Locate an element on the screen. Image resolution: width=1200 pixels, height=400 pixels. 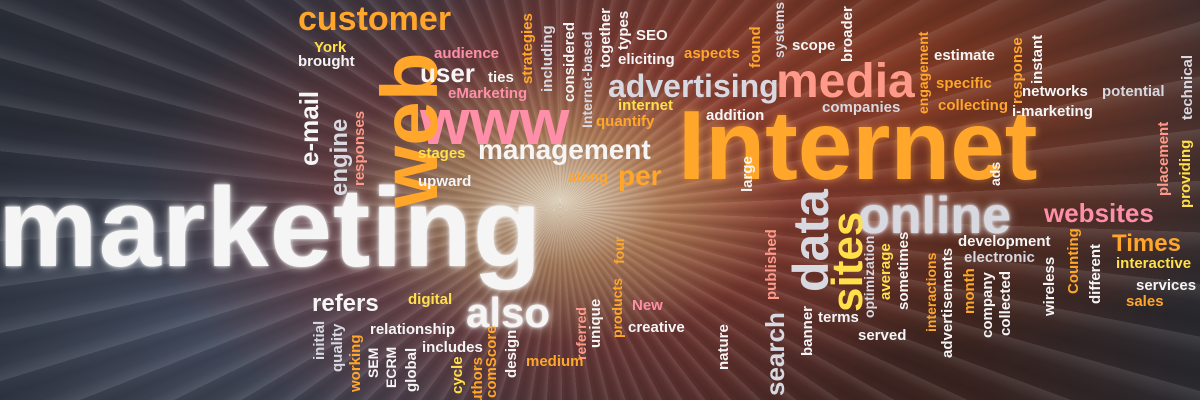
word-times: Times is located at coordinates (1146, 243).